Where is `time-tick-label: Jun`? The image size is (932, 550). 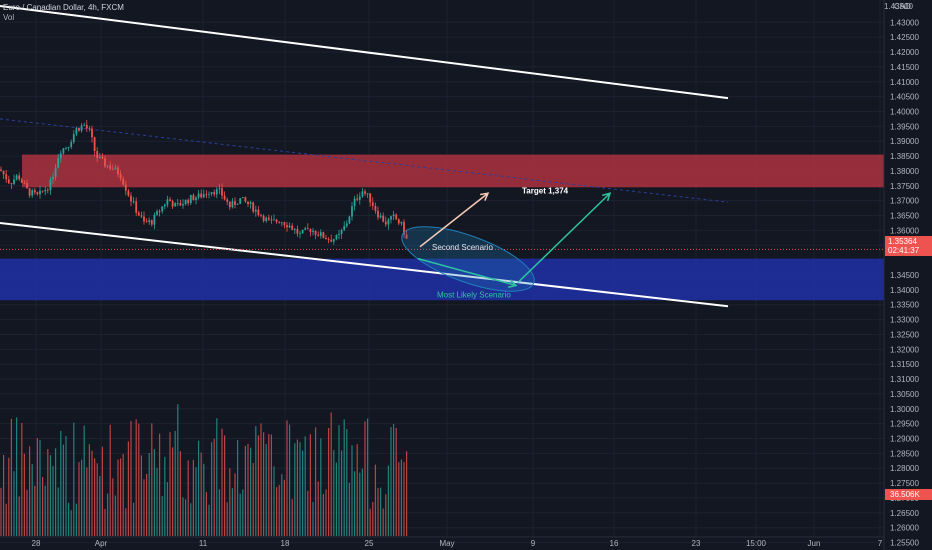
time-tick-label: Jun is located at coordinates (814, 543).